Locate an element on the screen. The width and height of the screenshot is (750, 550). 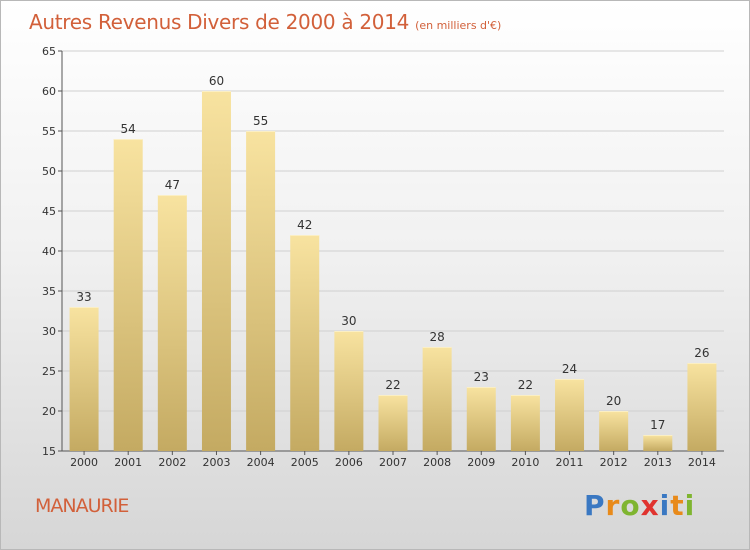
bar-2006 is located at coordinates (349, 391).